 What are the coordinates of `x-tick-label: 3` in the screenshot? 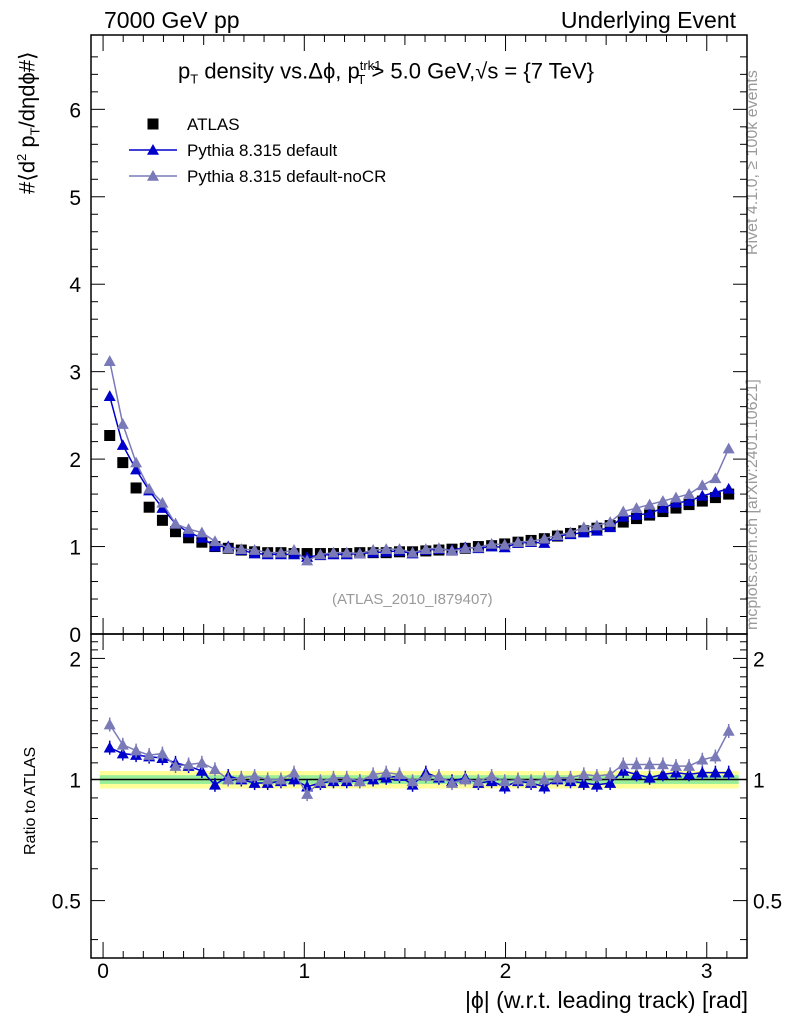 It's located at (707, 971).